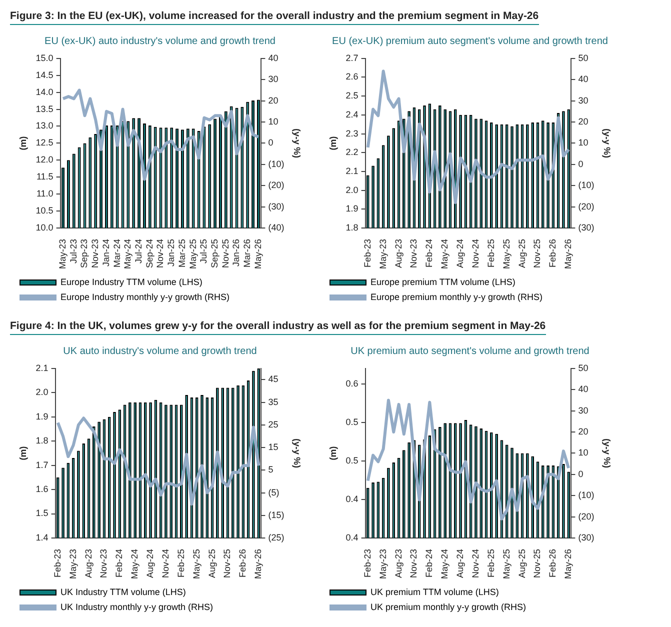 This screenshot has height=627, width=671. Describe the element at coordinates (131, 281) in the screenshot. I see `legend-label: Europe Industry TTM volume (LHS)` at that location.